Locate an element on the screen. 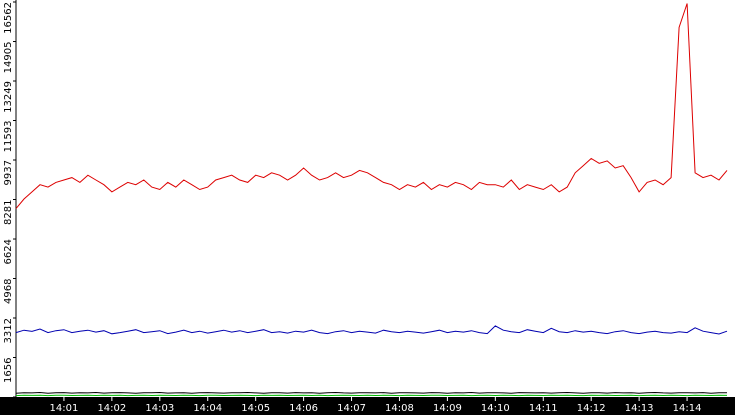  y-tick-label: 13249 is located at coordinates (8, 97).